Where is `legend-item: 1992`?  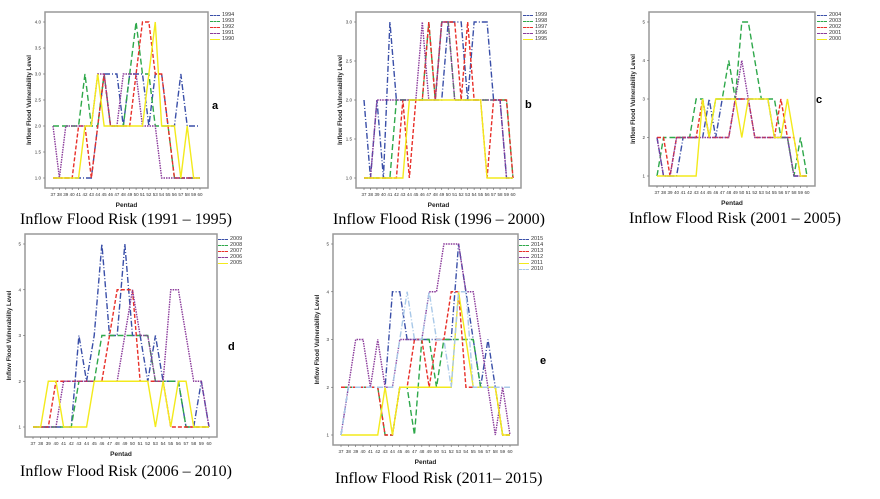
legend-item: 1992 is located at coordinates (222, 27).